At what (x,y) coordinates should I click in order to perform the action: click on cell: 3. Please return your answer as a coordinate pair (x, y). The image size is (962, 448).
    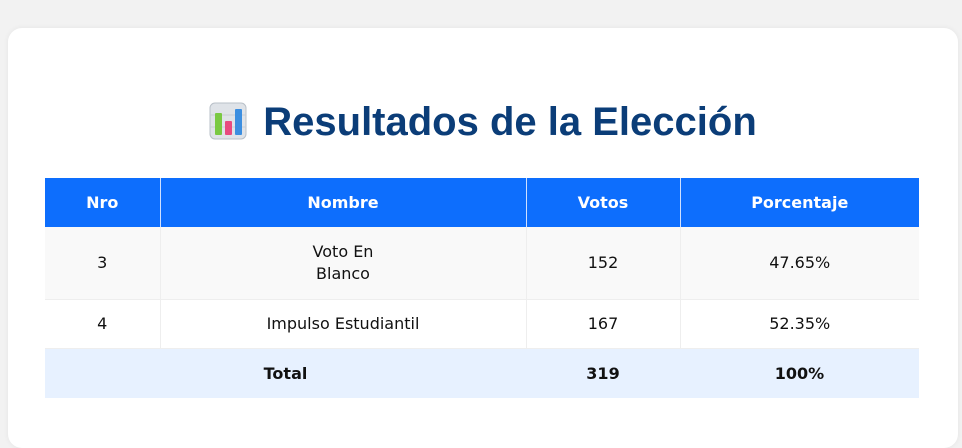
    Looking at the image, I should click on (103, 263).